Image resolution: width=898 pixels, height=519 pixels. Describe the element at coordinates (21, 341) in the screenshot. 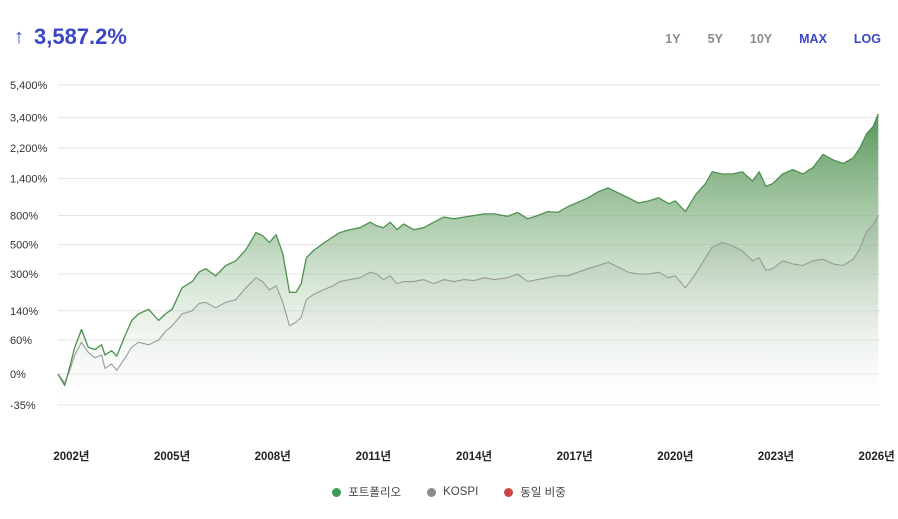

I see `y-tick-label: 60%` at that location.